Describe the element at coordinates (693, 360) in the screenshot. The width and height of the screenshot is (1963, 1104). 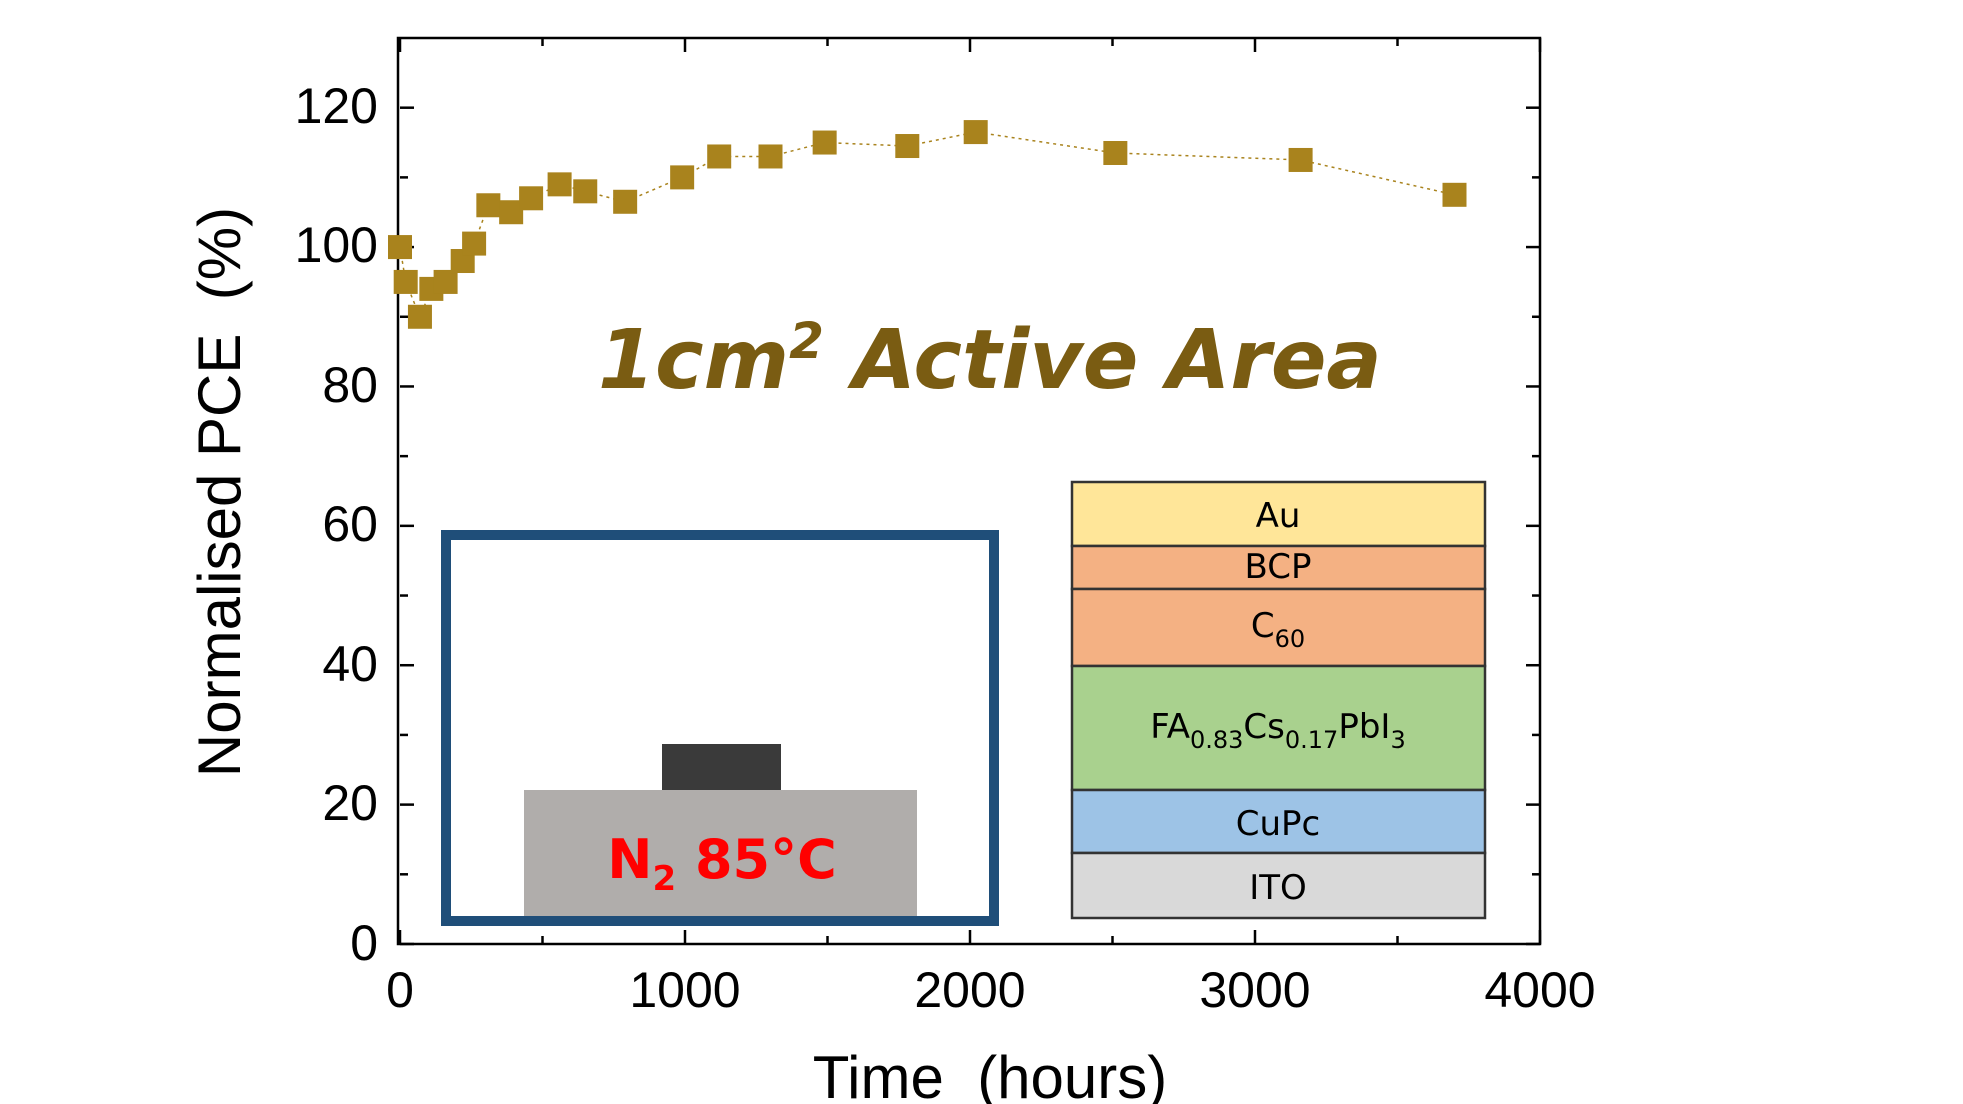
I see `active-area-prefix: 1cm` at that location.